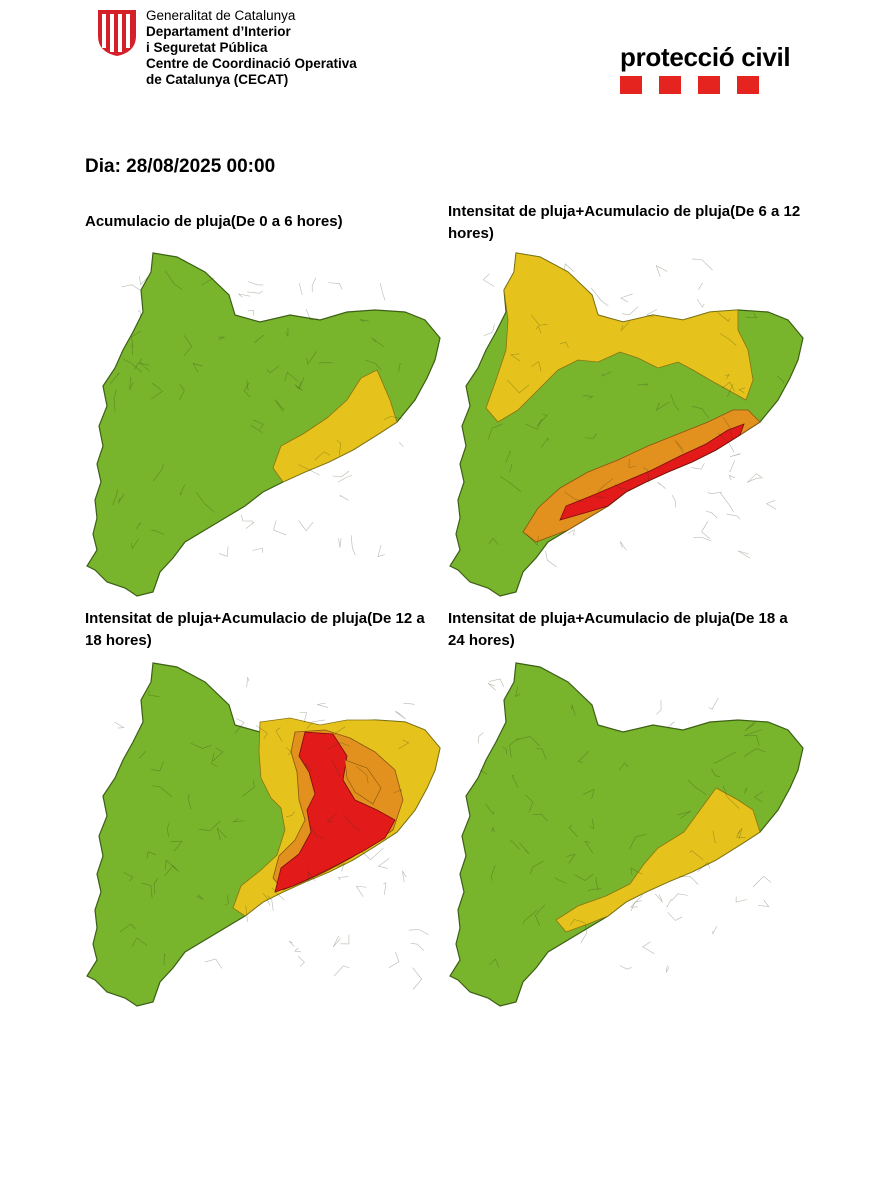  Describe the element at coordinates (217, 79) in the screenshot. I see `org-line-5: de Catalunya (CECAT)` at that location.